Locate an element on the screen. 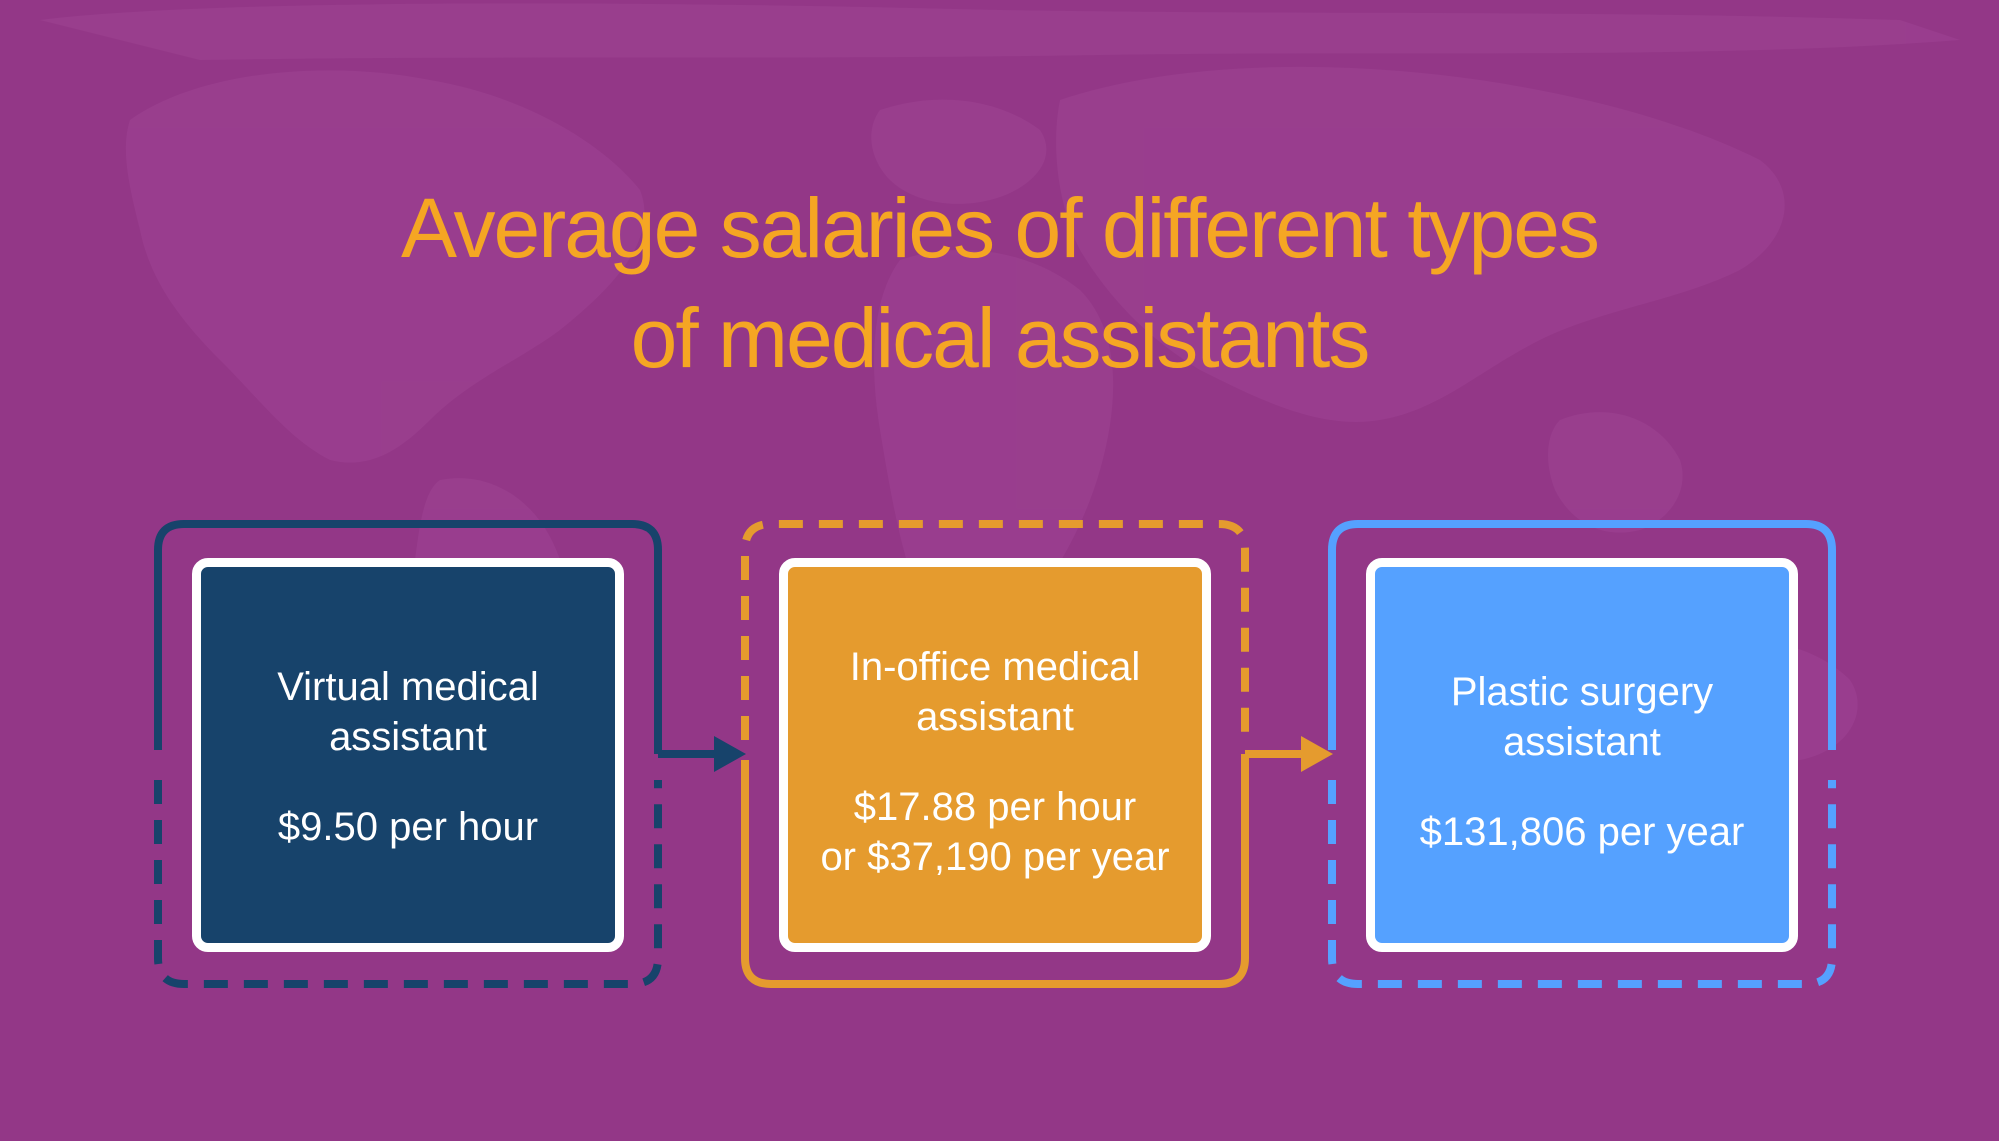 This screenshot has width=1999, height=1143. step-pay-line-1: $131,806 per year is located at coordinates (1582, 832).